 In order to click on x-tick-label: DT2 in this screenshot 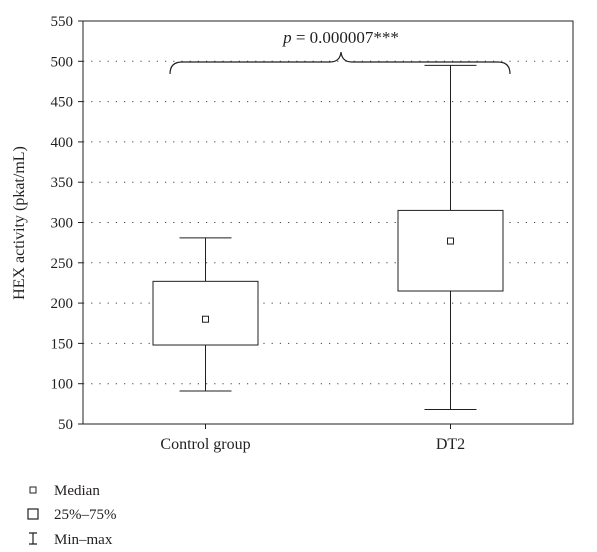, I will do `click(450, 444)`.